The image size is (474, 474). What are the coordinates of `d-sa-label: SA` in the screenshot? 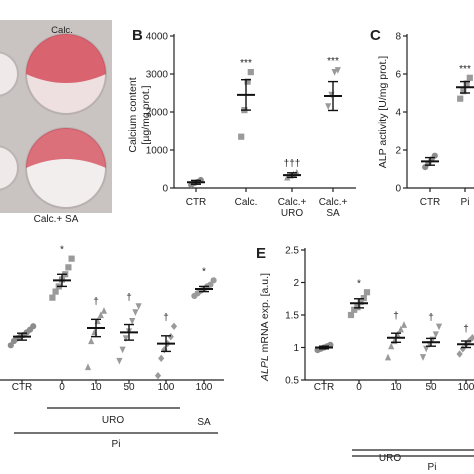 It's located at (204, 422).